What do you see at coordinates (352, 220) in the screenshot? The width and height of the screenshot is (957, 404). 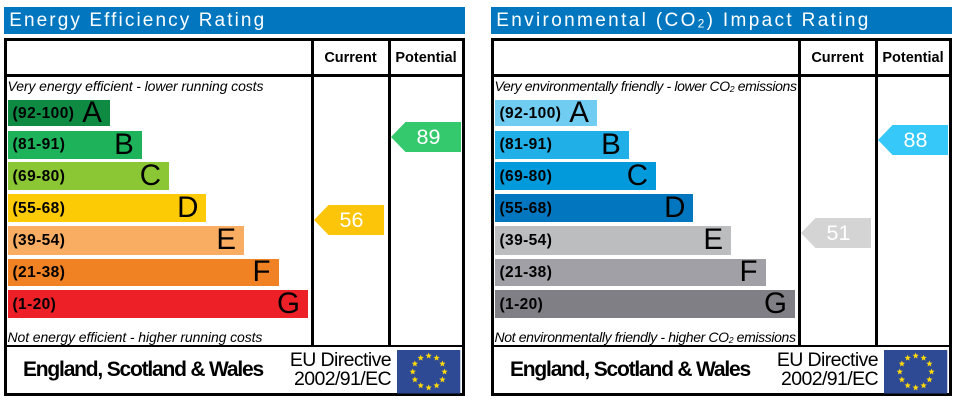 I see `svg-text: 56` at bounding box center [352, 220].